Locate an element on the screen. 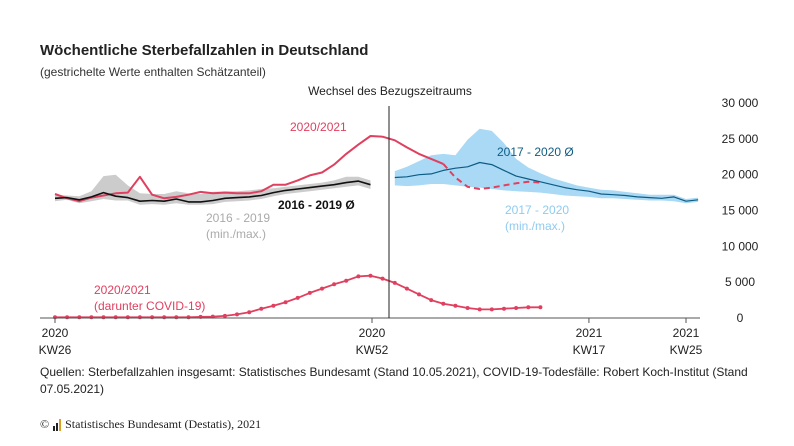 Image resolution: width=794 pixels, height=446 pixels. bands-layer is located at coordinates (377, 166).